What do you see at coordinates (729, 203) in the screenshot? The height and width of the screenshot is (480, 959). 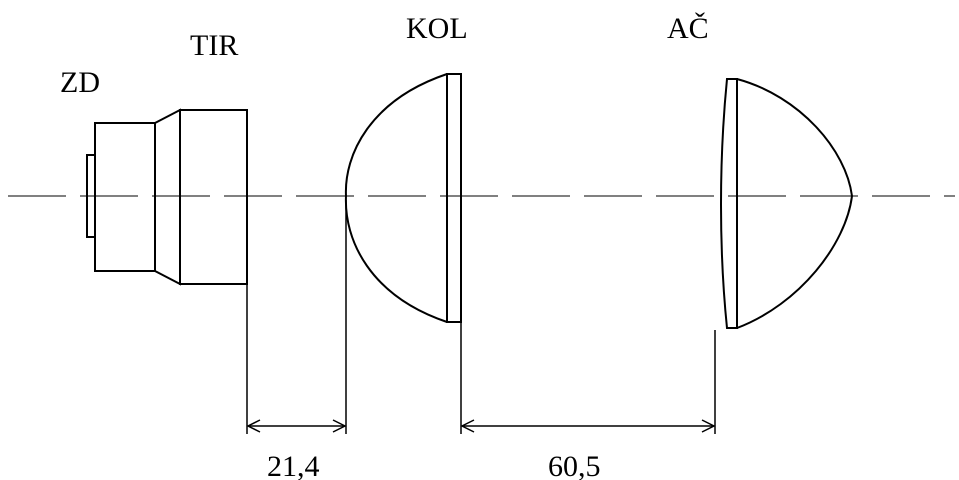 I see `ac-front-element` at bounding box center [729, 203].